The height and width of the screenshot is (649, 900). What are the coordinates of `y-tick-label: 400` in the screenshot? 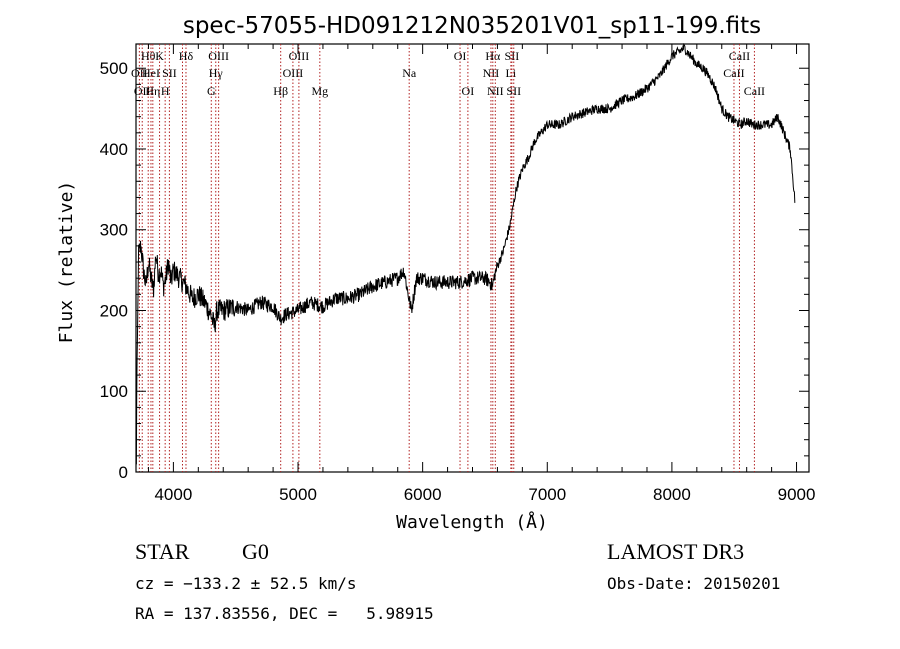 It's located at (114, 149).